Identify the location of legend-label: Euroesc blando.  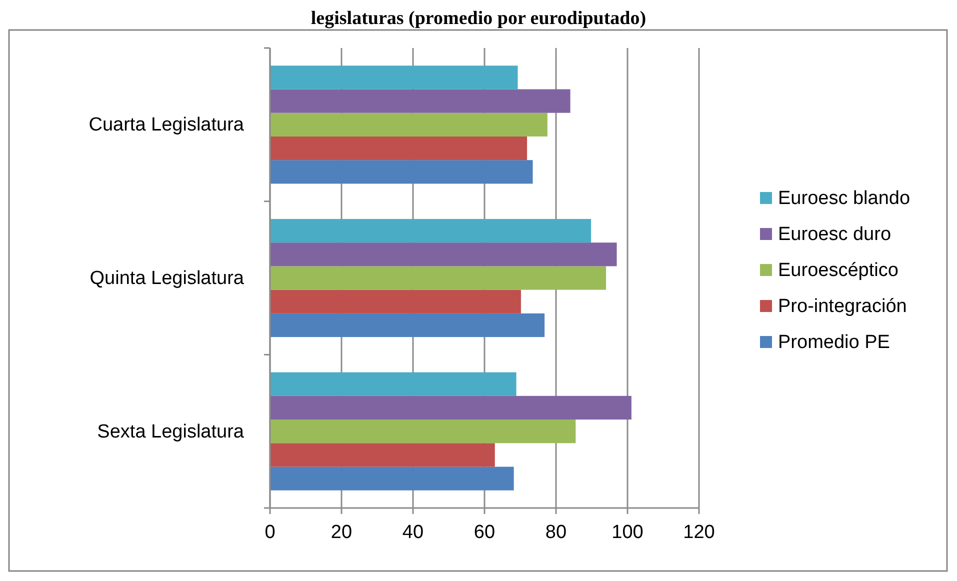
(844, 198).